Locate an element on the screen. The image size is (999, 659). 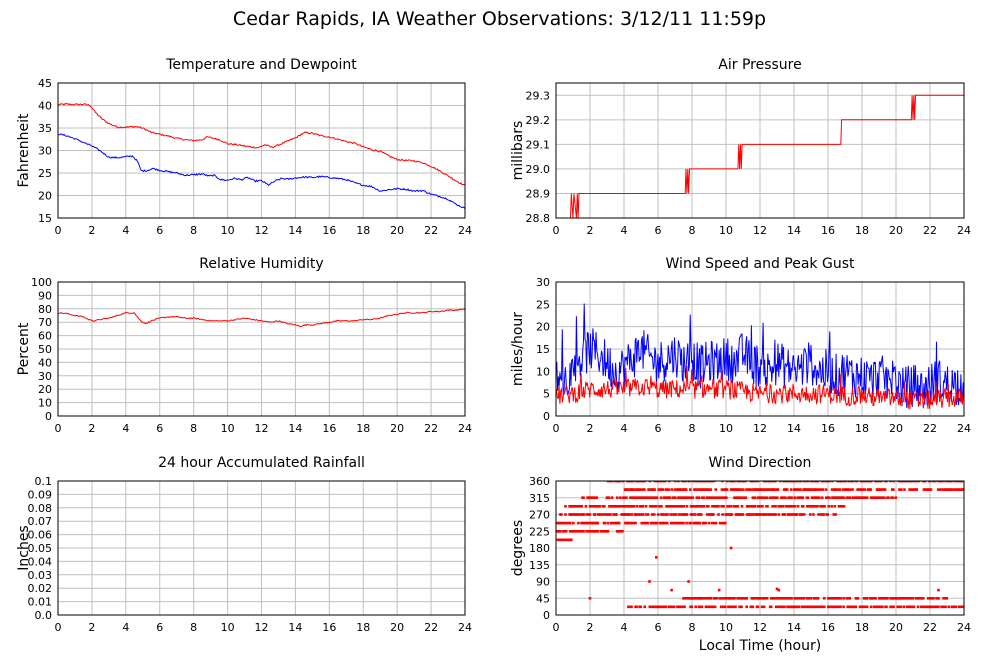
y-tick-label: 0.1 is located at coordinates (44, 481).